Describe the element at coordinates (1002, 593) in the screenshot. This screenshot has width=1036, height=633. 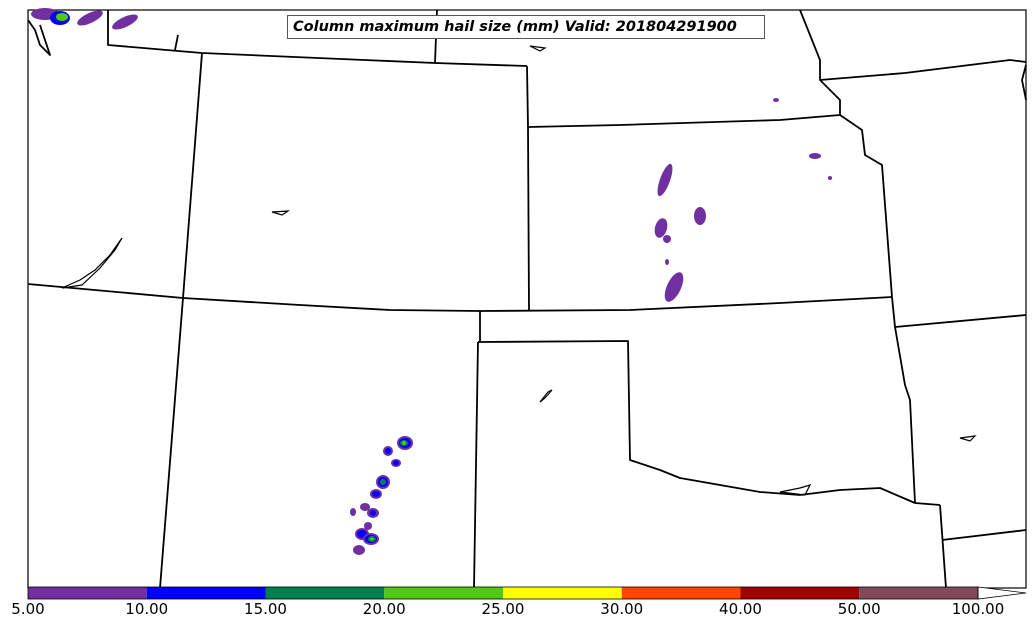
I see `colorbar-extend-arrow` at that location.